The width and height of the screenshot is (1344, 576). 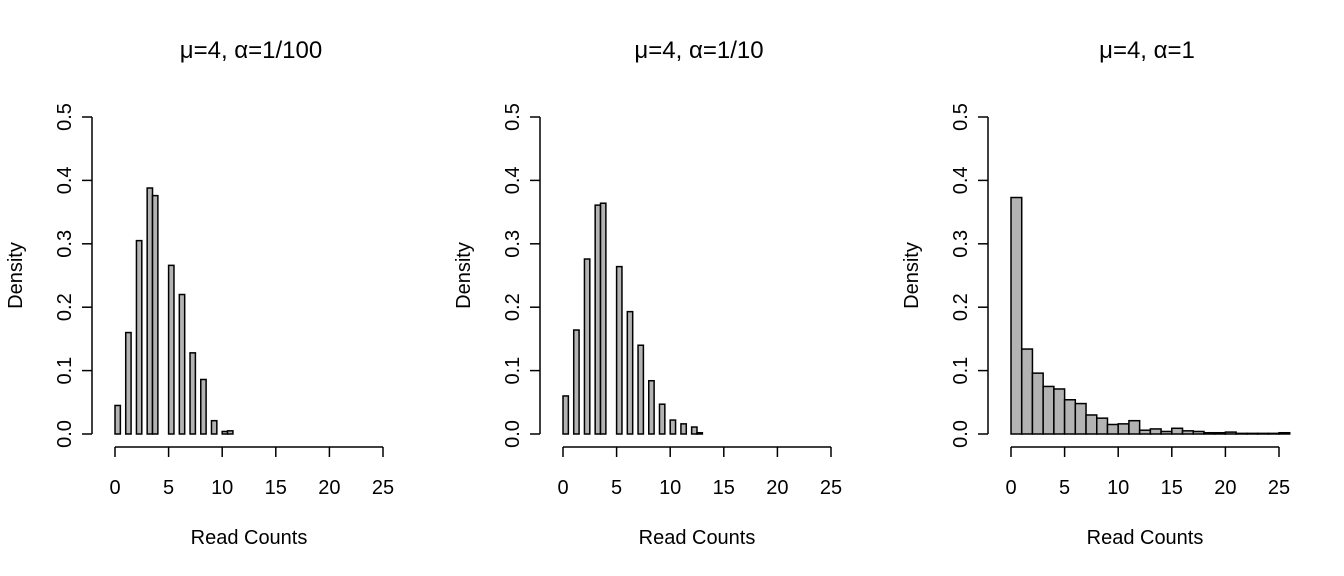 What do you see at coordinates (251, 50) in the screenshot?
I see `panel-title: μ=4, α=1/100` at bounding box center [251, 50].